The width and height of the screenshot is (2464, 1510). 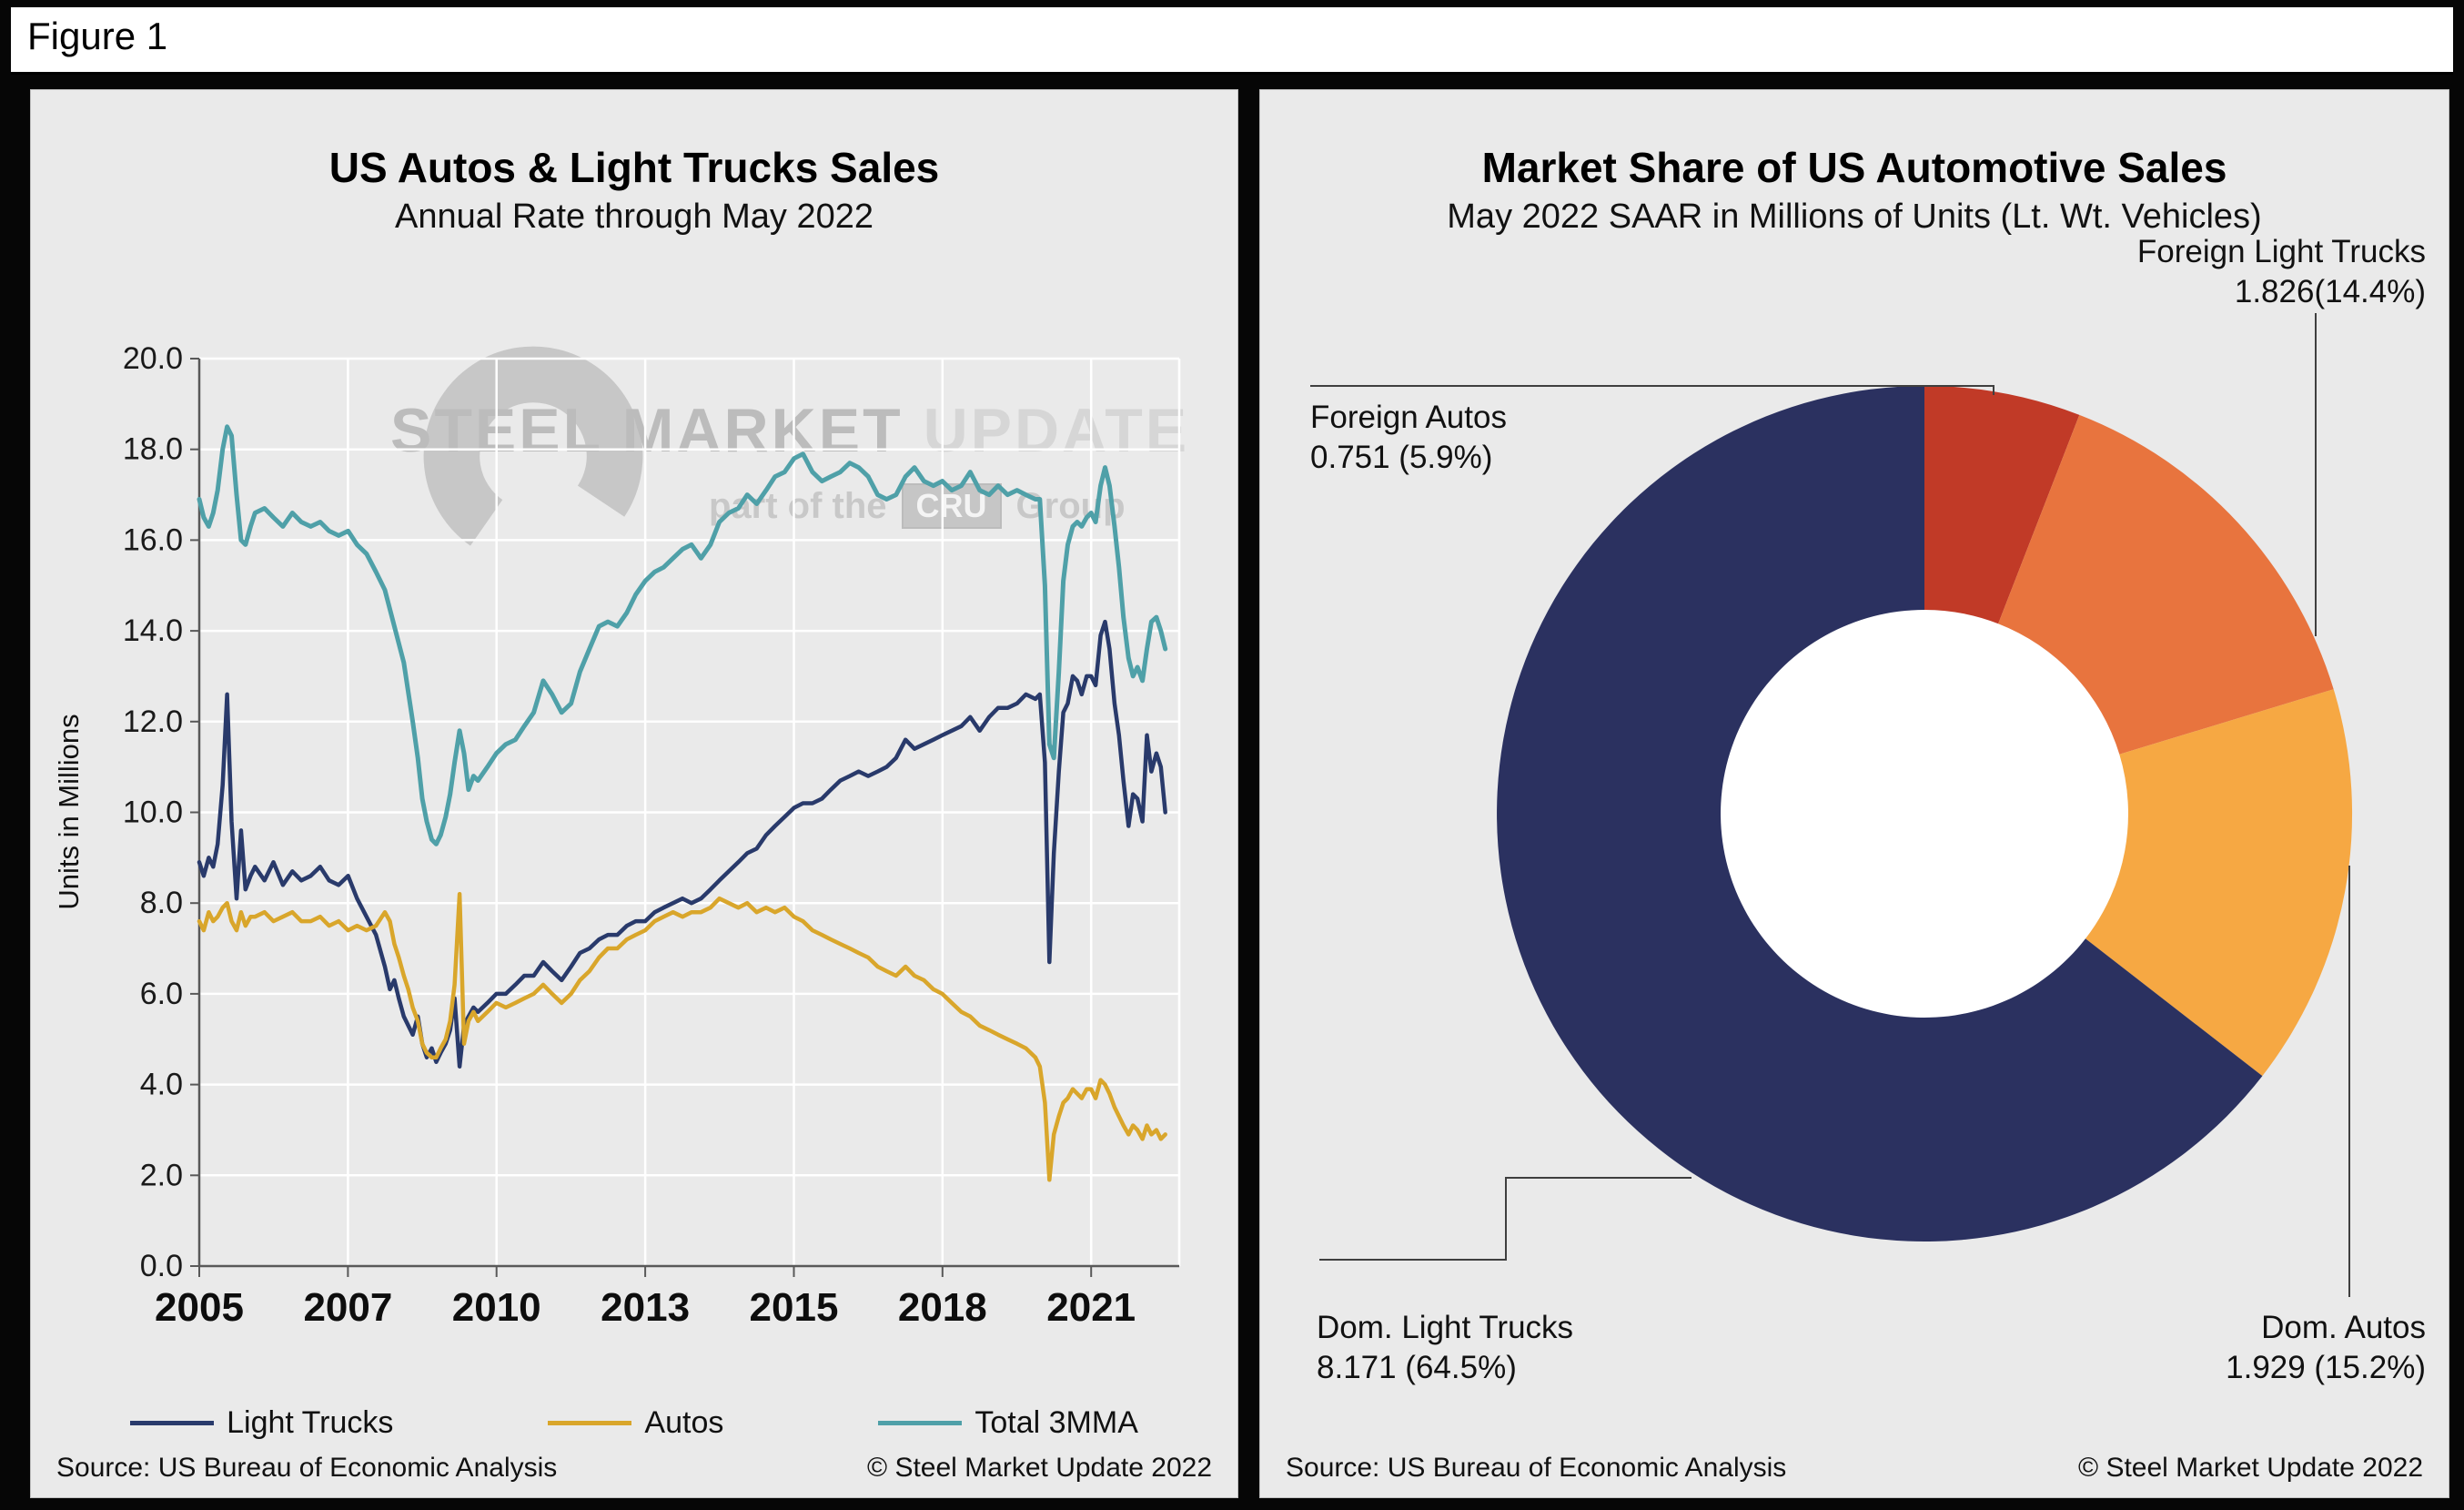 I want to click on svg-text: 0.0, so click(x=162, y=1266).